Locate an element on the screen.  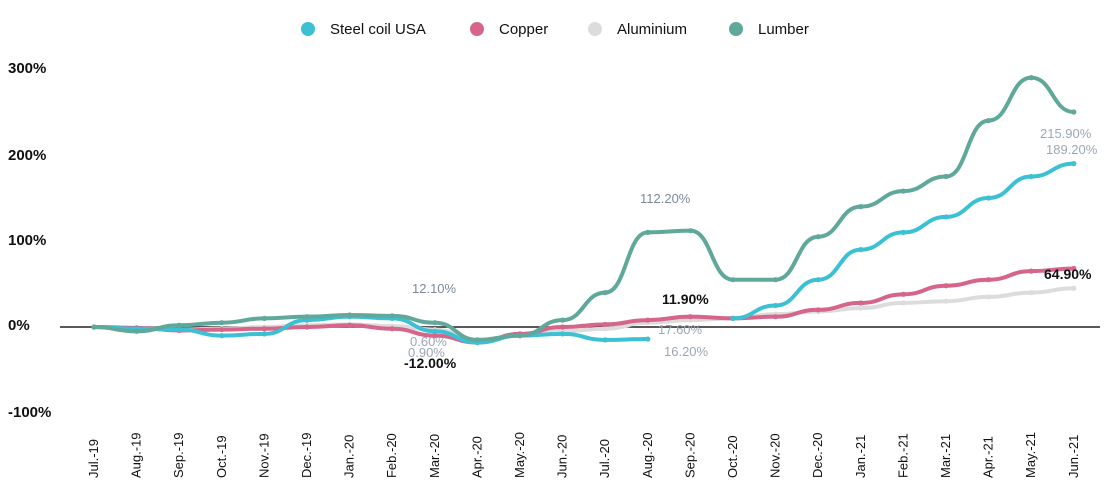
value-annotation: 0.90% is located at coordinates (426, 352).